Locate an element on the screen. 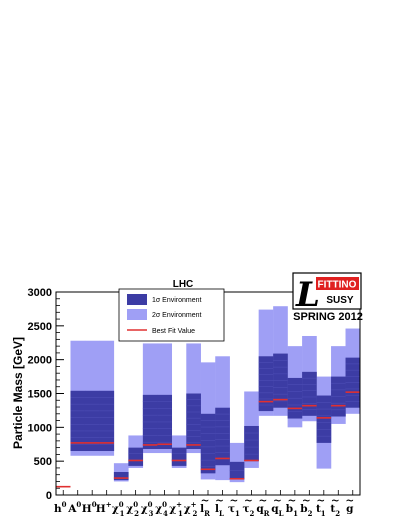 This screenshot has width=407, height=527. logo-fittino-text: FITTINO is located at coordinates (337, 285).